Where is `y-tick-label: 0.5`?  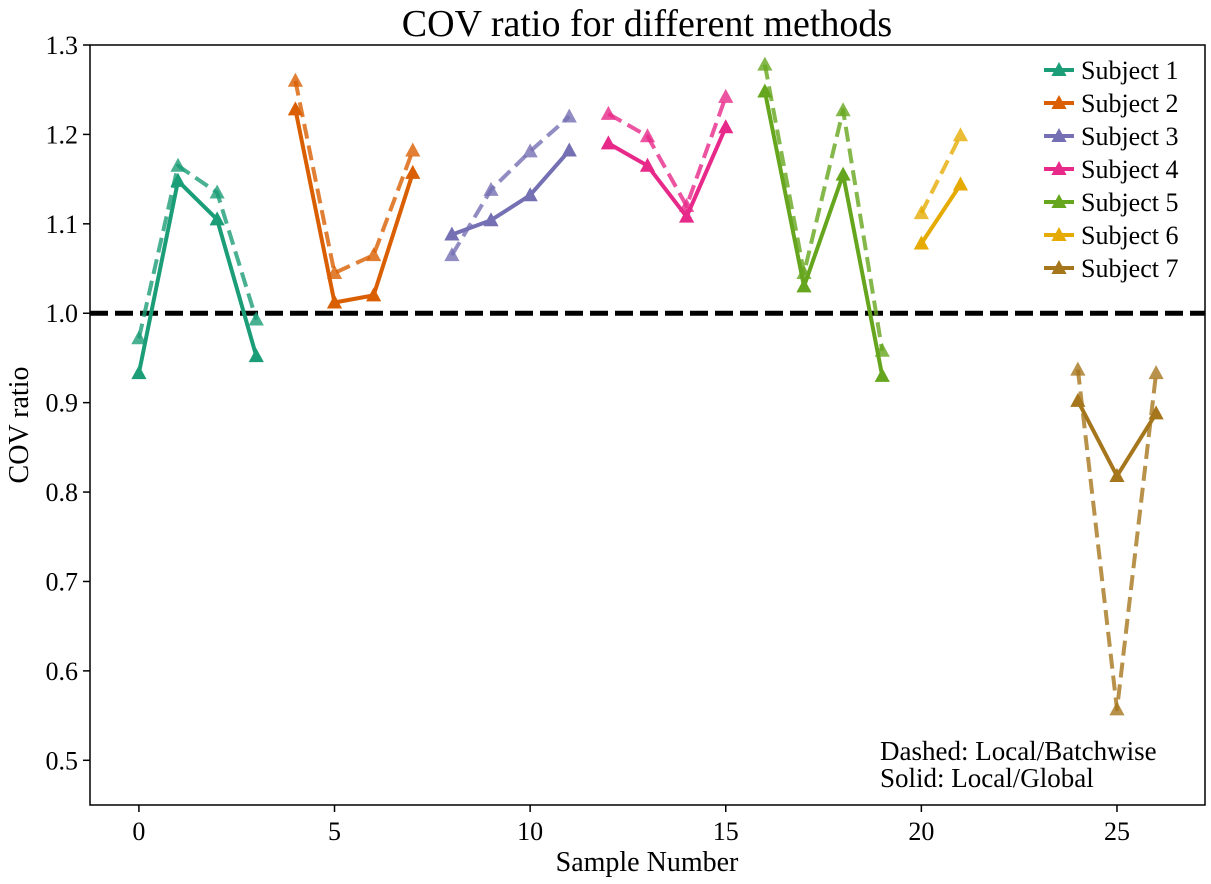 y-tick-label: 0.5 is located at coordinates (62, 760).